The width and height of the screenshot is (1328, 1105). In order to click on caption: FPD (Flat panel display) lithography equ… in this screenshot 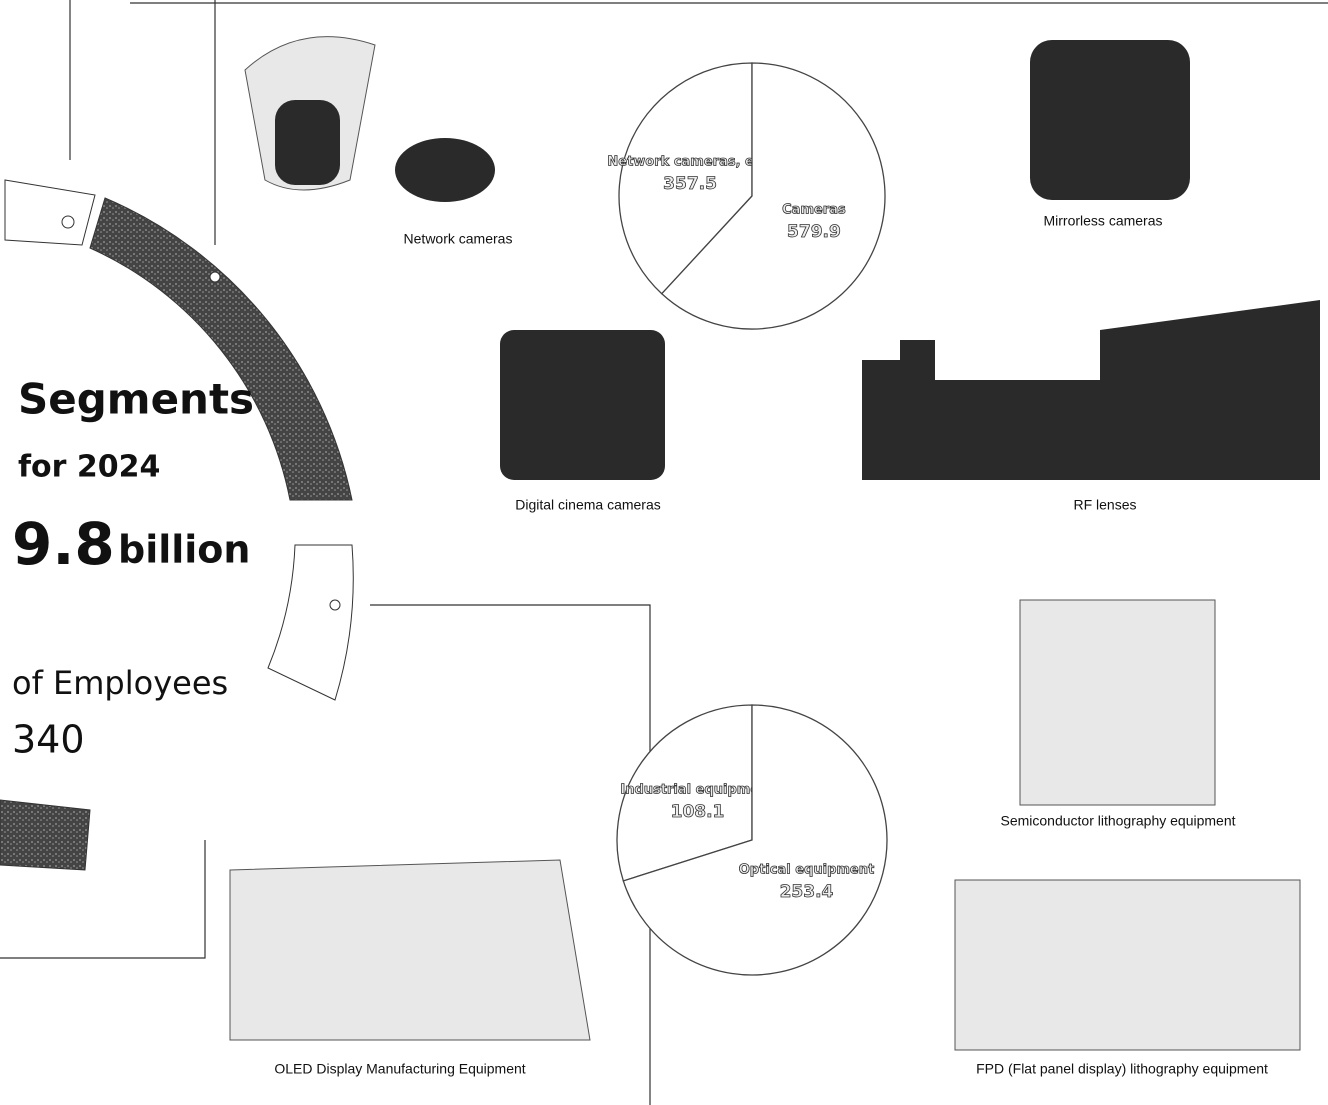, I will do `click(1122, 1069)`.